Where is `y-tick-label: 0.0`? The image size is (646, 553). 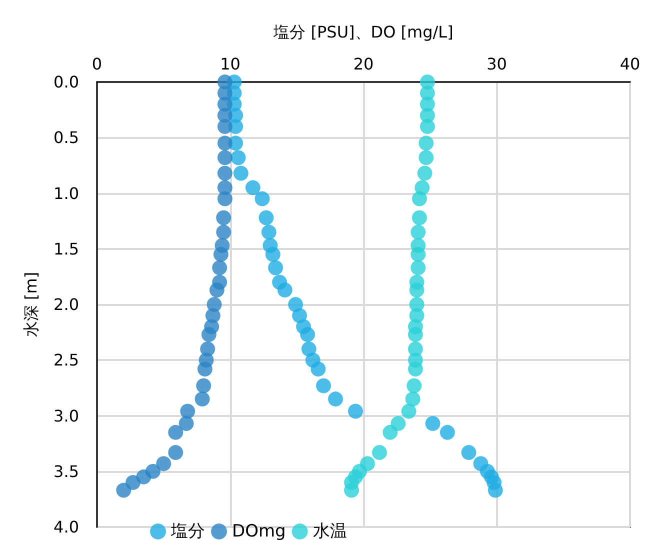
y-tick-label: 0.0 is located at coordinates (66, 82).